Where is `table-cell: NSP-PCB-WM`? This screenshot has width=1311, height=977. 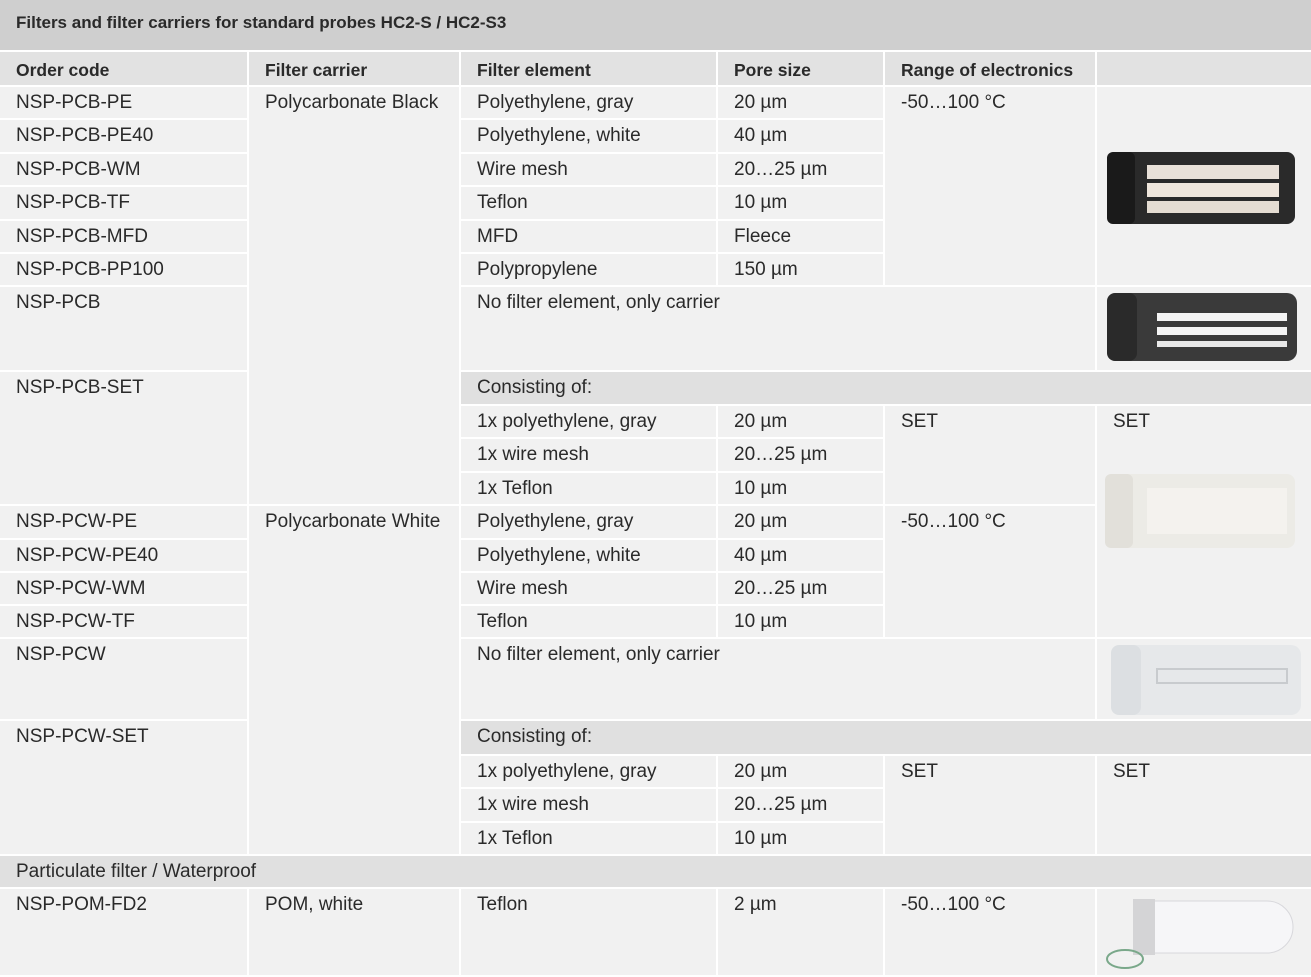
table-cell: NSP-PCB-WM is located at coordinates (124, 169).